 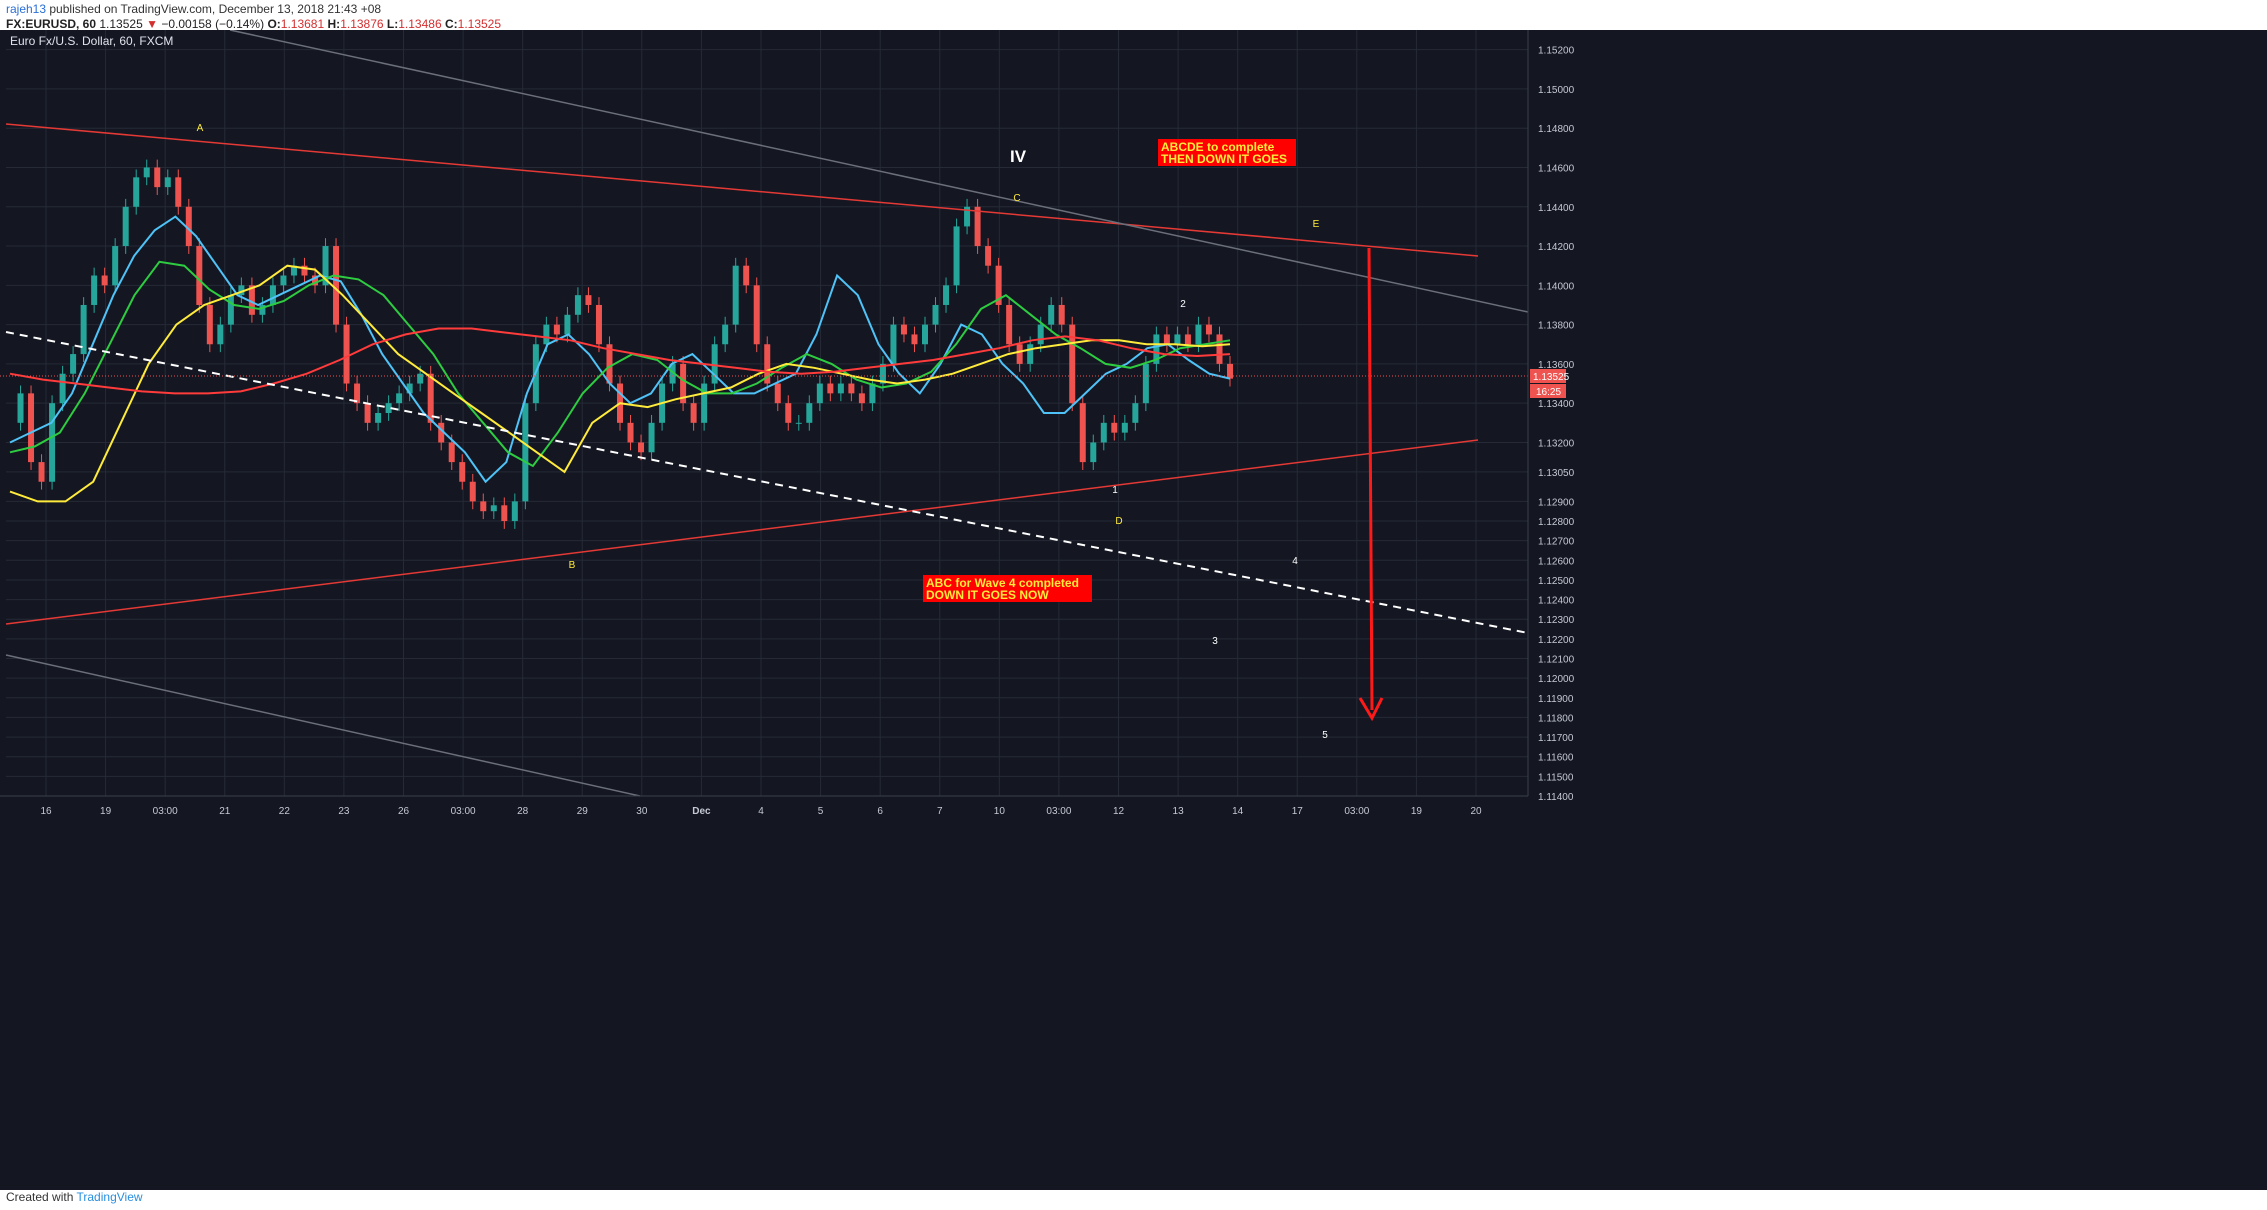 What do you see at coordinates (1556, 286) in the screenshot?
I see `y-tick-label: 1.14000` at bounding box center [1556, 286].